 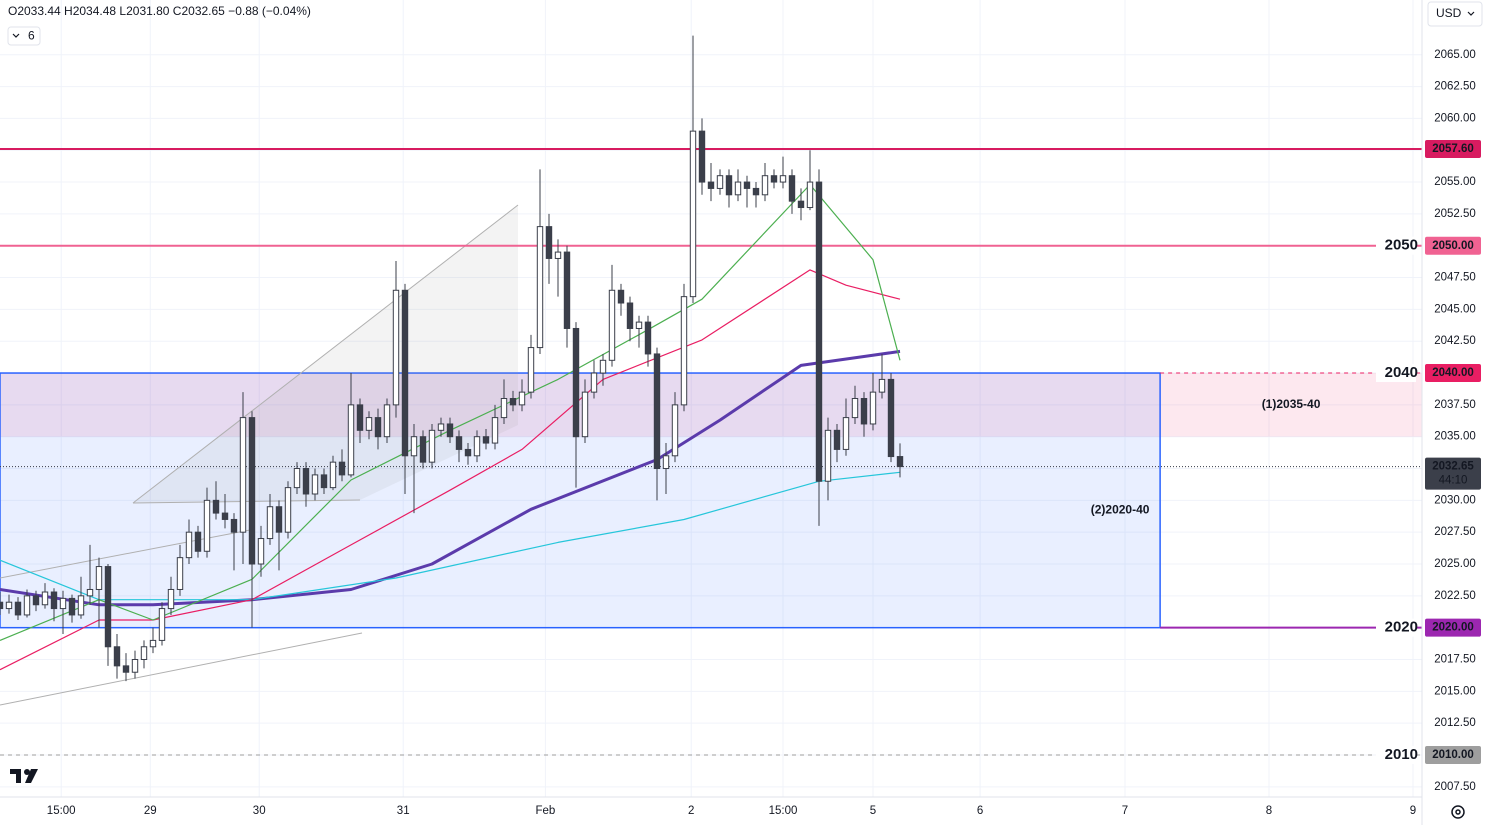 I want to click on price-badge-label: 2057.60, so click(x=1453, y=149).